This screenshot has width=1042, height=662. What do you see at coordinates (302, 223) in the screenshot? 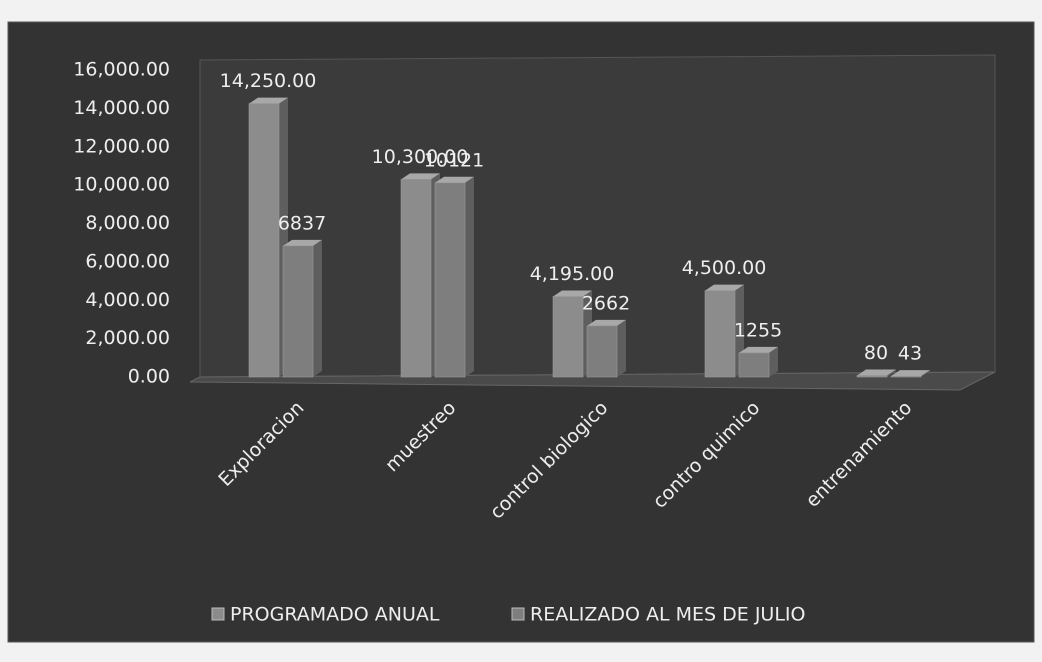
I see `data-label: 6837` at bounding box center [302, 223].